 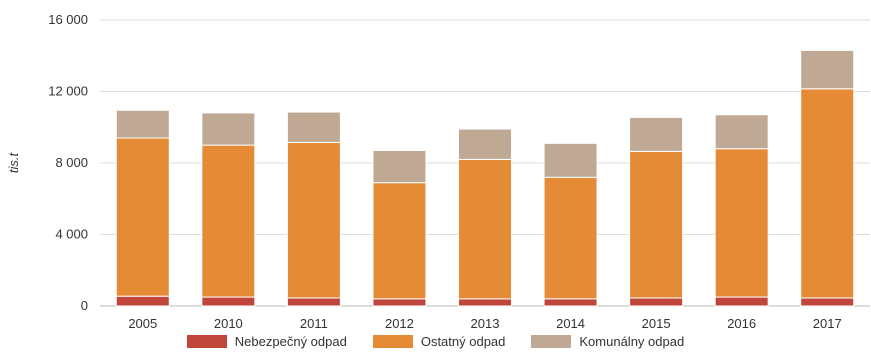 What do you see at coordinates (399, 323) in the screenshot?
I see `x-tick-label: 2012` at bounding box center [399, 323].